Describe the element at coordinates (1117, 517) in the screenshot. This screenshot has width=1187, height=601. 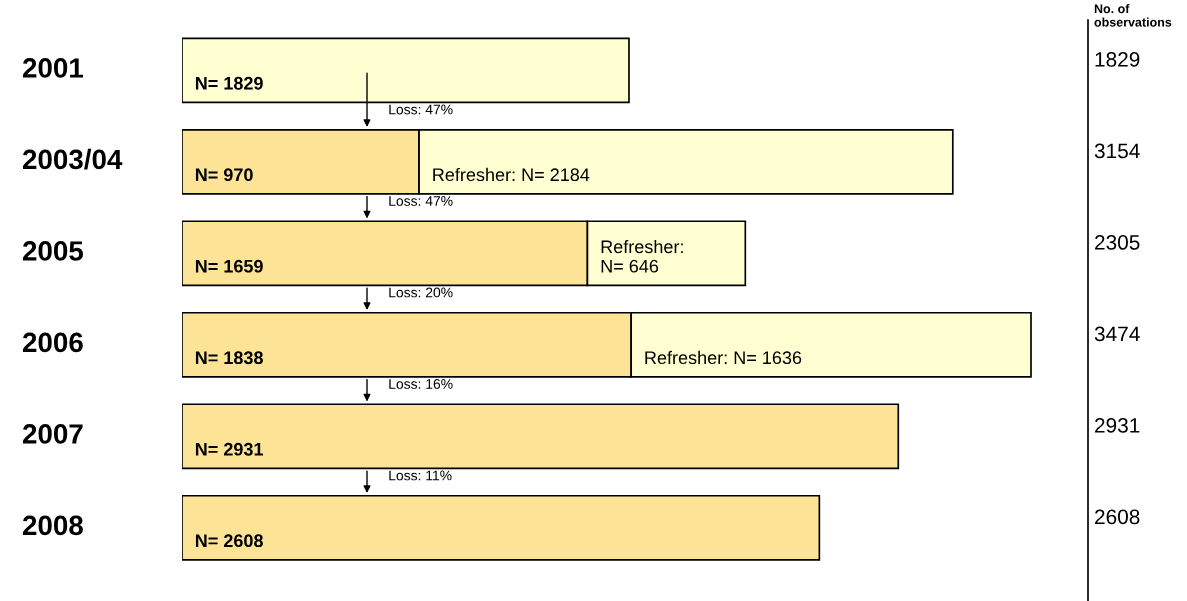
I see `text: 2608` at that location.